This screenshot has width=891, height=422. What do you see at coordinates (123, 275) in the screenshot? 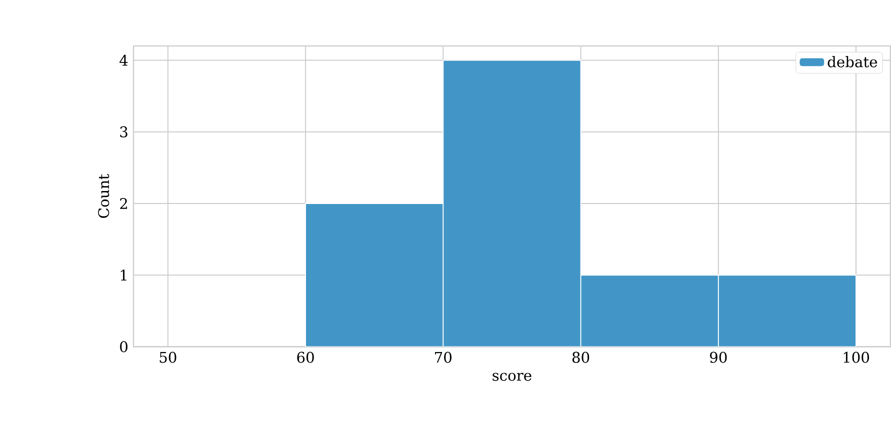
I see `y-tick-label: 1` at bounding box center [123, 275].